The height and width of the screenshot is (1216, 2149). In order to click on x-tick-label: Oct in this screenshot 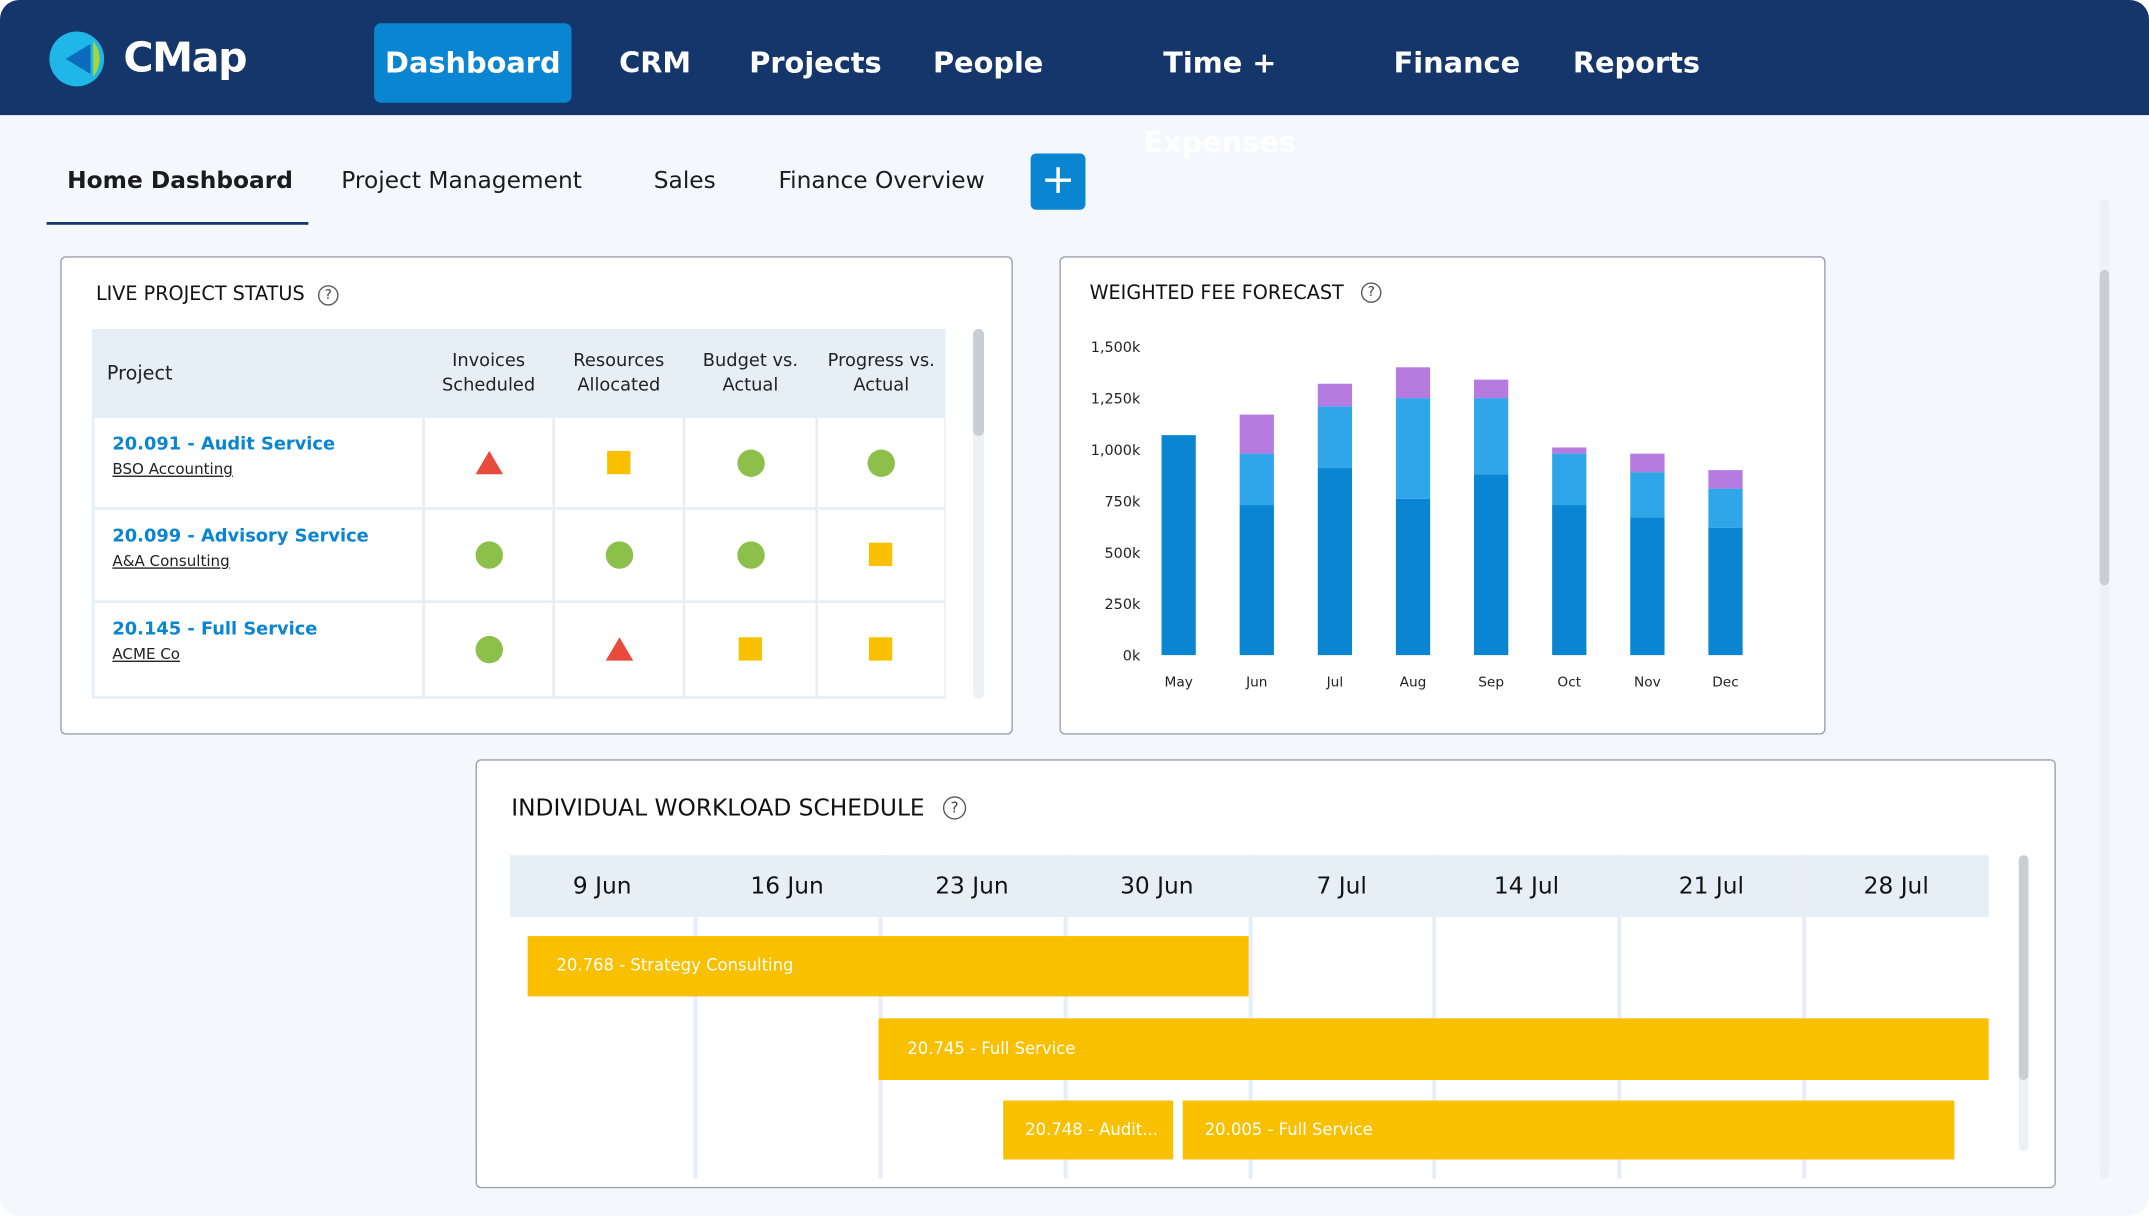, I will do `click(1569, 683)`.